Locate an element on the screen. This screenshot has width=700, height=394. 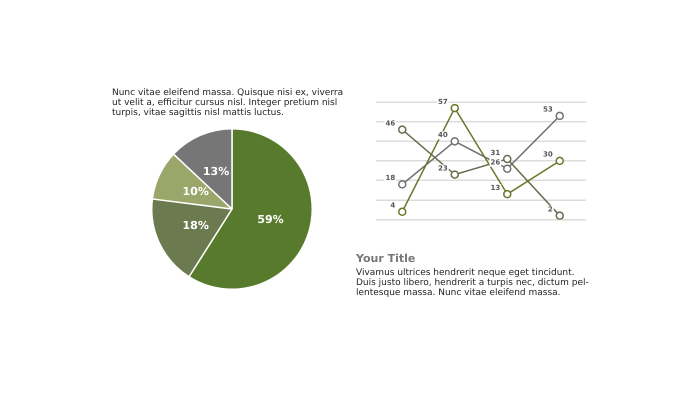
data-label: 10% is located at coordinates (195, 191).